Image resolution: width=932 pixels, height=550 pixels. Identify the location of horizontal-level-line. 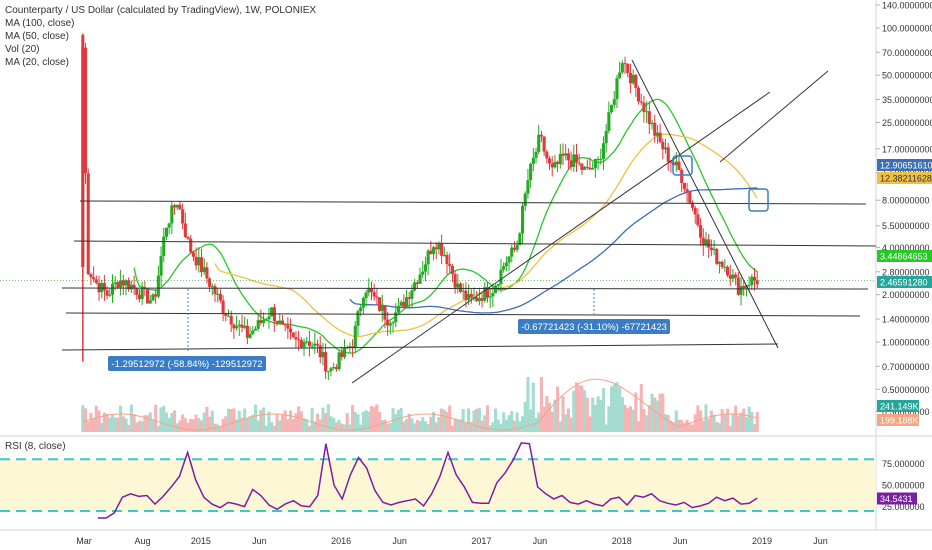
(465, 288).